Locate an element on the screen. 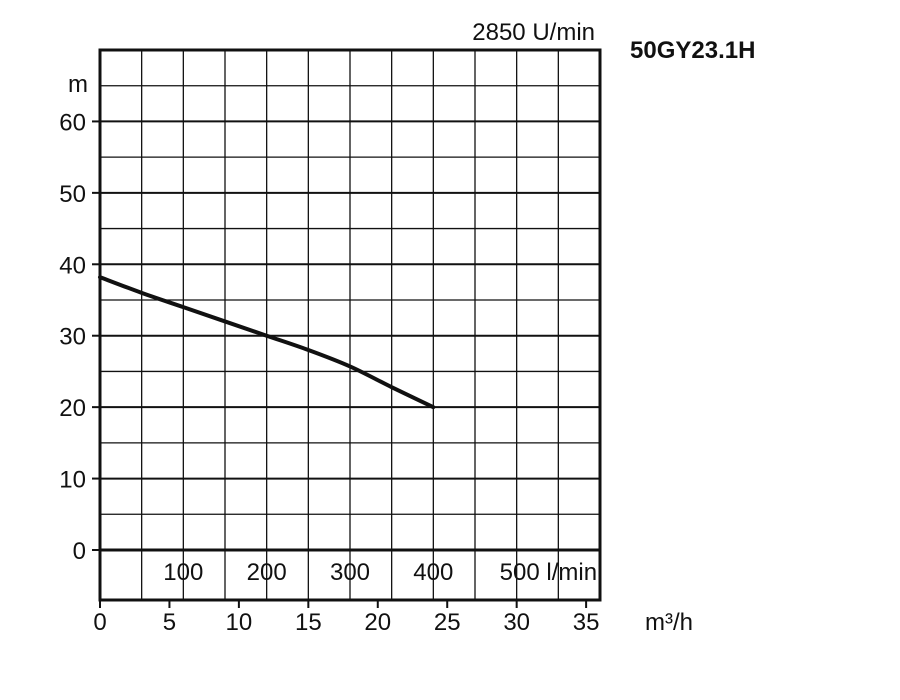 This screenshot has width=900, height=700. x-tick-label: 25 is located at coordinates (447, 622).